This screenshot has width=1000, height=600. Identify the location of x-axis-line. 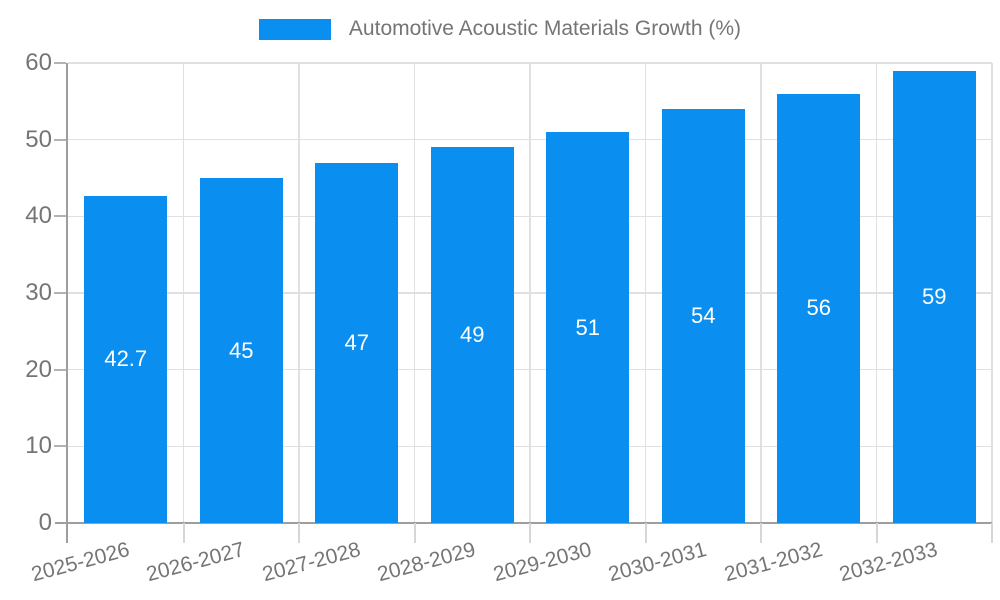
(523, 523).